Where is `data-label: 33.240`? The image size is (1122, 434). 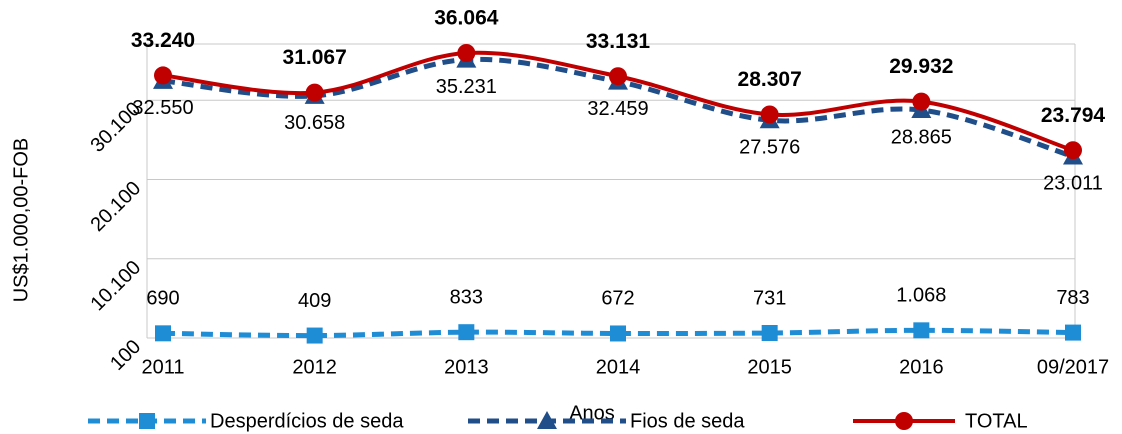
data-label: 33.240 is located at coordinates (163, 40).